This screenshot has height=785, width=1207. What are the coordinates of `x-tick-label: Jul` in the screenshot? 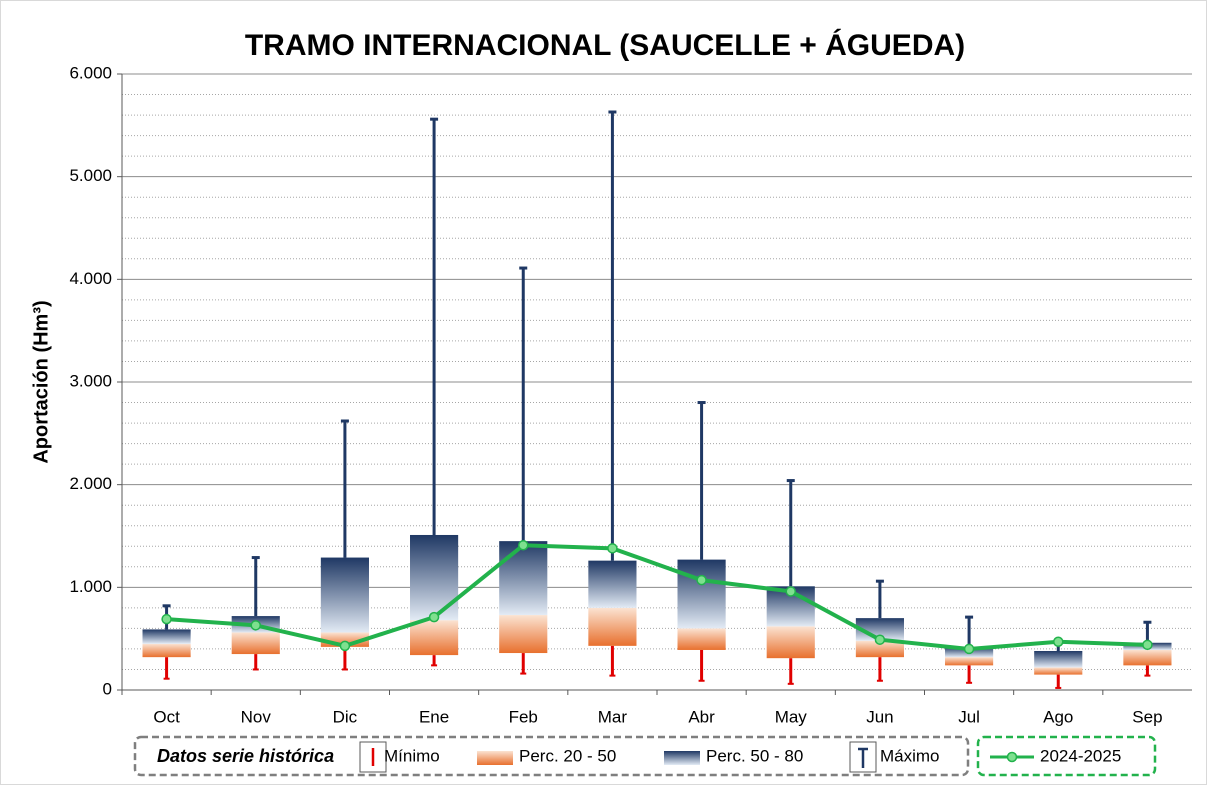 It's located at (969, 716).